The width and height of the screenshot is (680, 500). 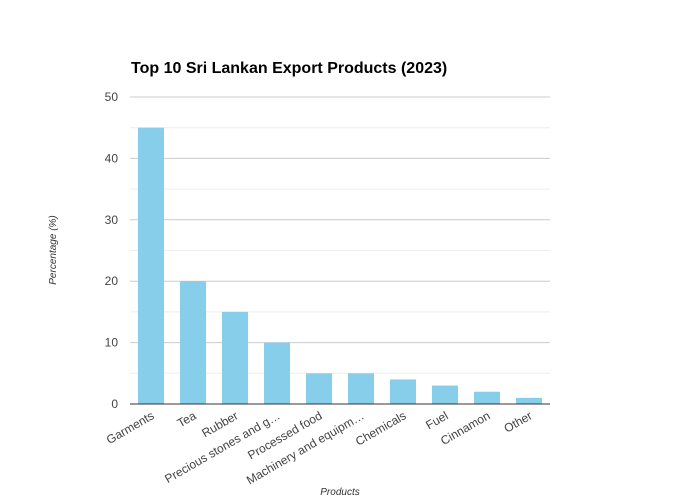 What do you see at coordinates (112, 250) in the screenshot?
I see `y-tick-labels: 0 10 20 30 40 50` at bounding box center [112, 250].